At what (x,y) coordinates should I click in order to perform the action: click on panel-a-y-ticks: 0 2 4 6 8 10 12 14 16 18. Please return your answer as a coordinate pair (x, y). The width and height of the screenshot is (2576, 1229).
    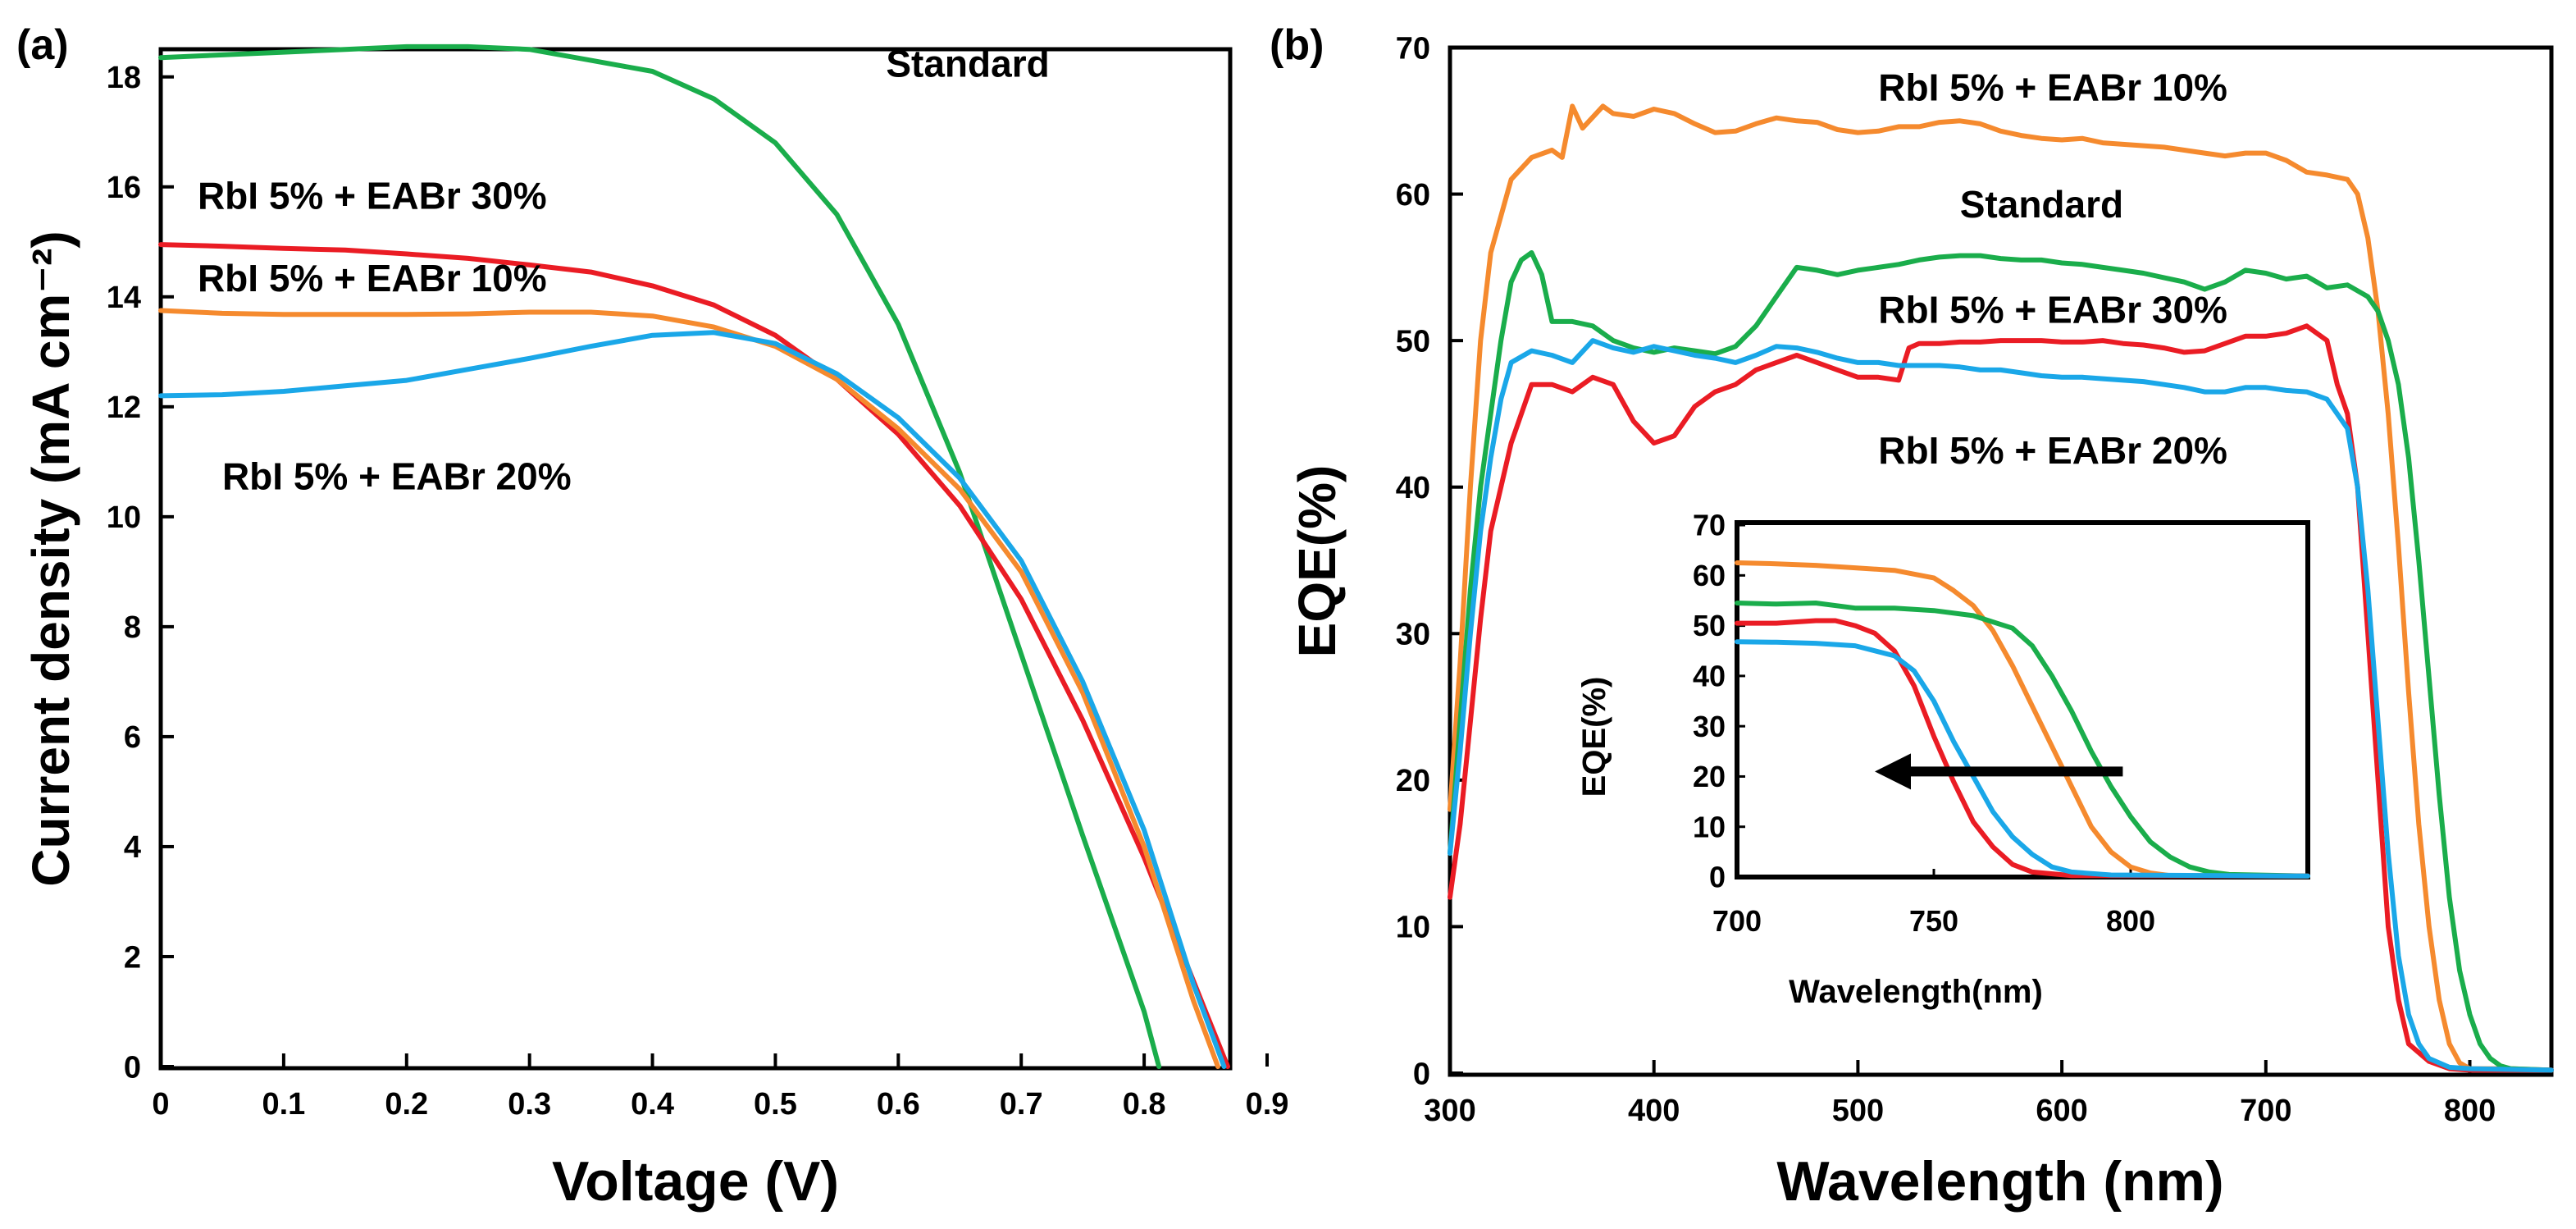
    Looking at the image, I should click on (140, 573).